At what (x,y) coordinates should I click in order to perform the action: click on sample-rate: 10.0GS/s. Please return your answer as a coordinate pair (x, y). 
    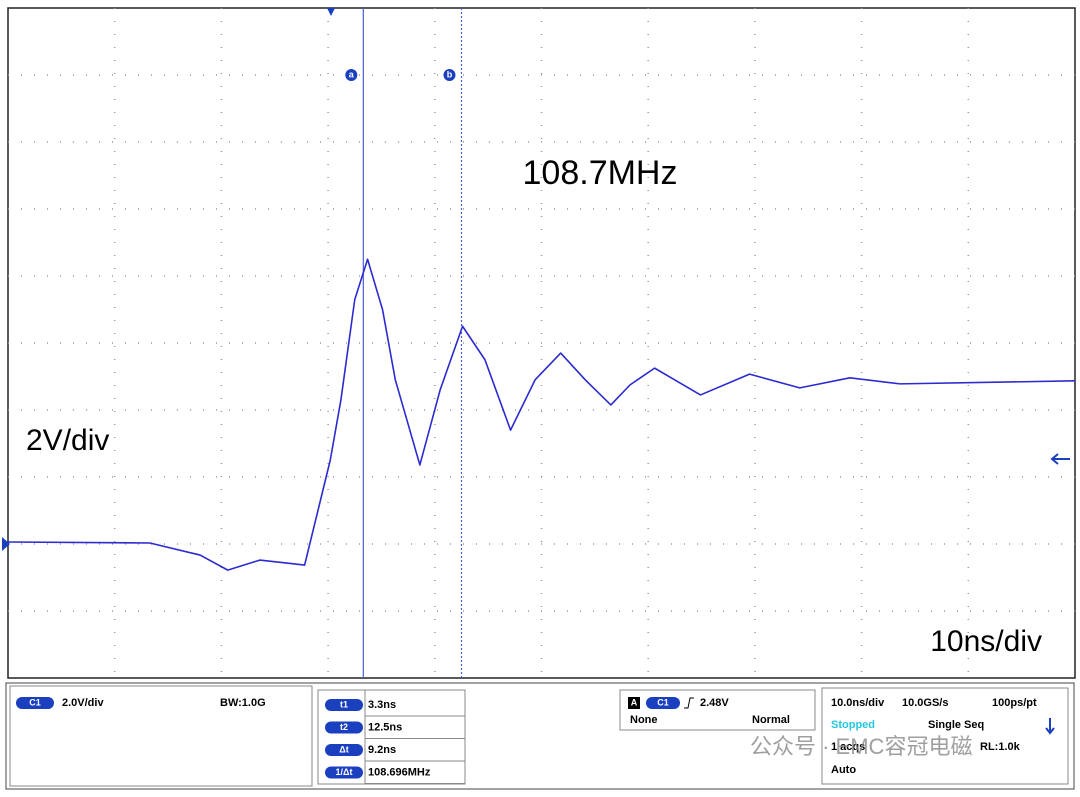
    Looking at the image, I should click on (925, 703).